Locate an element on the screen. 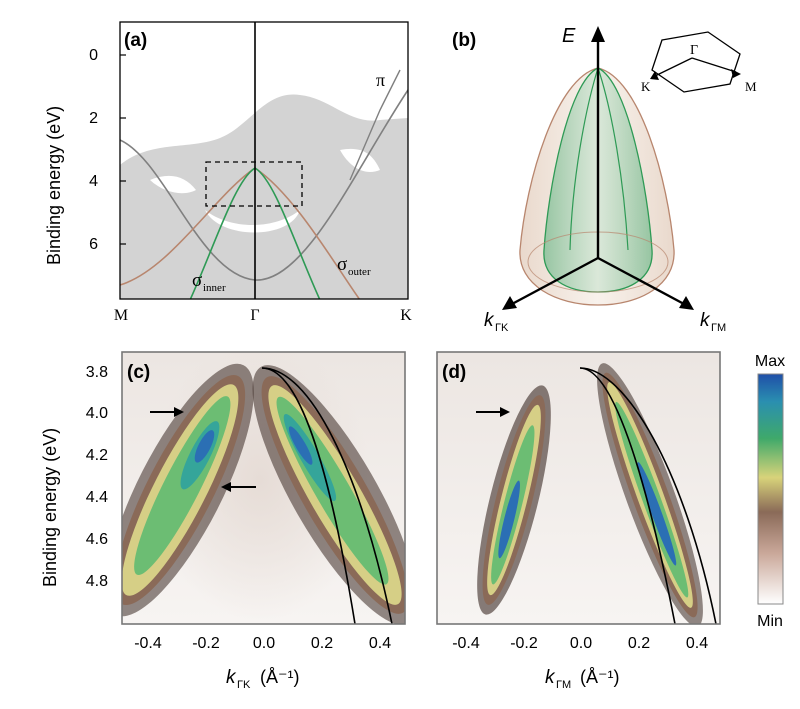 This screenshot has width=800, height=709. panel-c-label: (c) is located at coordinates (138, 372).